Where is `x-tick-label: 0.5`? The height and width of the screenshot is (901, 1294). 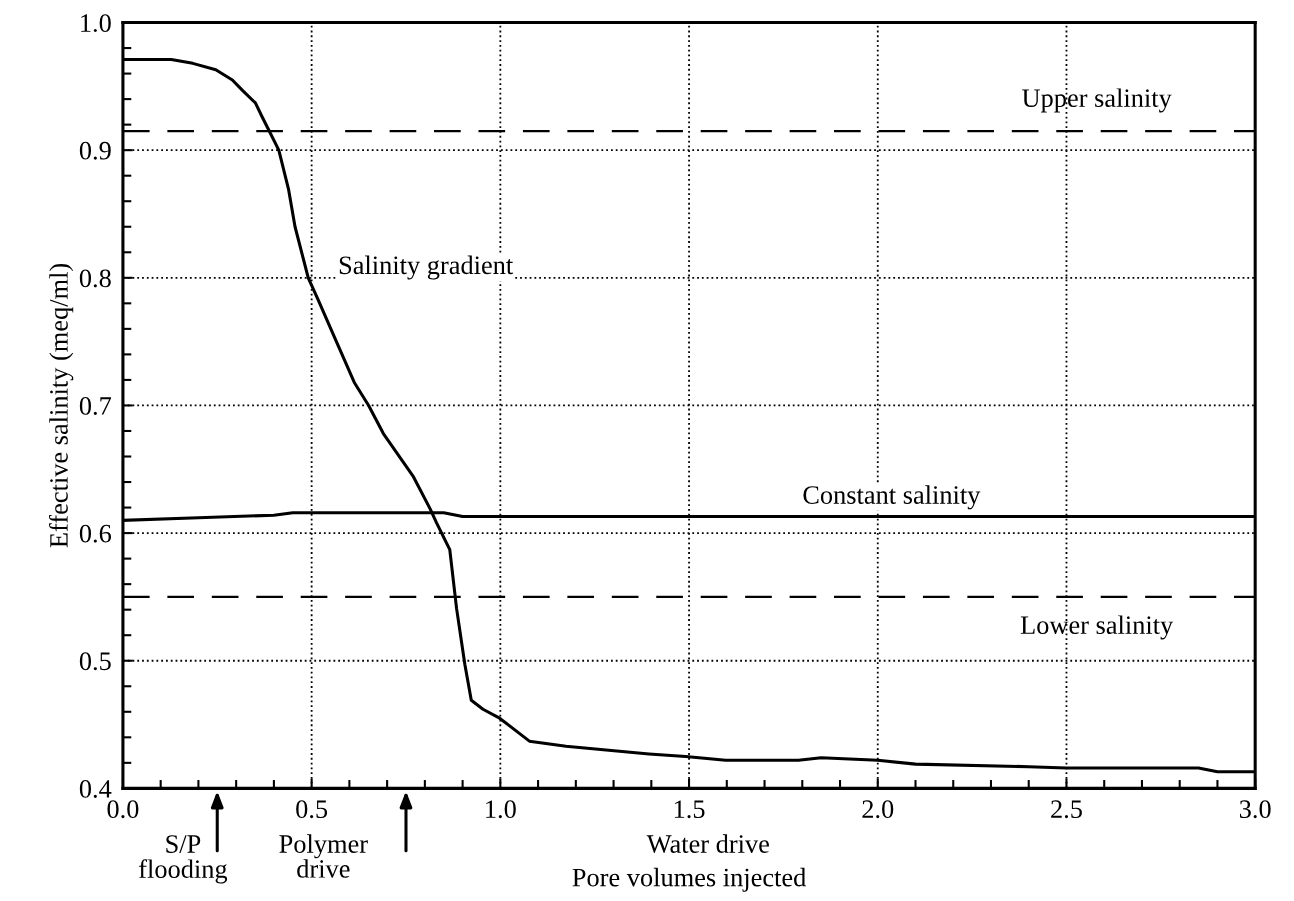 x-tick-label: 0.5 is located at coordinates (312, 809).